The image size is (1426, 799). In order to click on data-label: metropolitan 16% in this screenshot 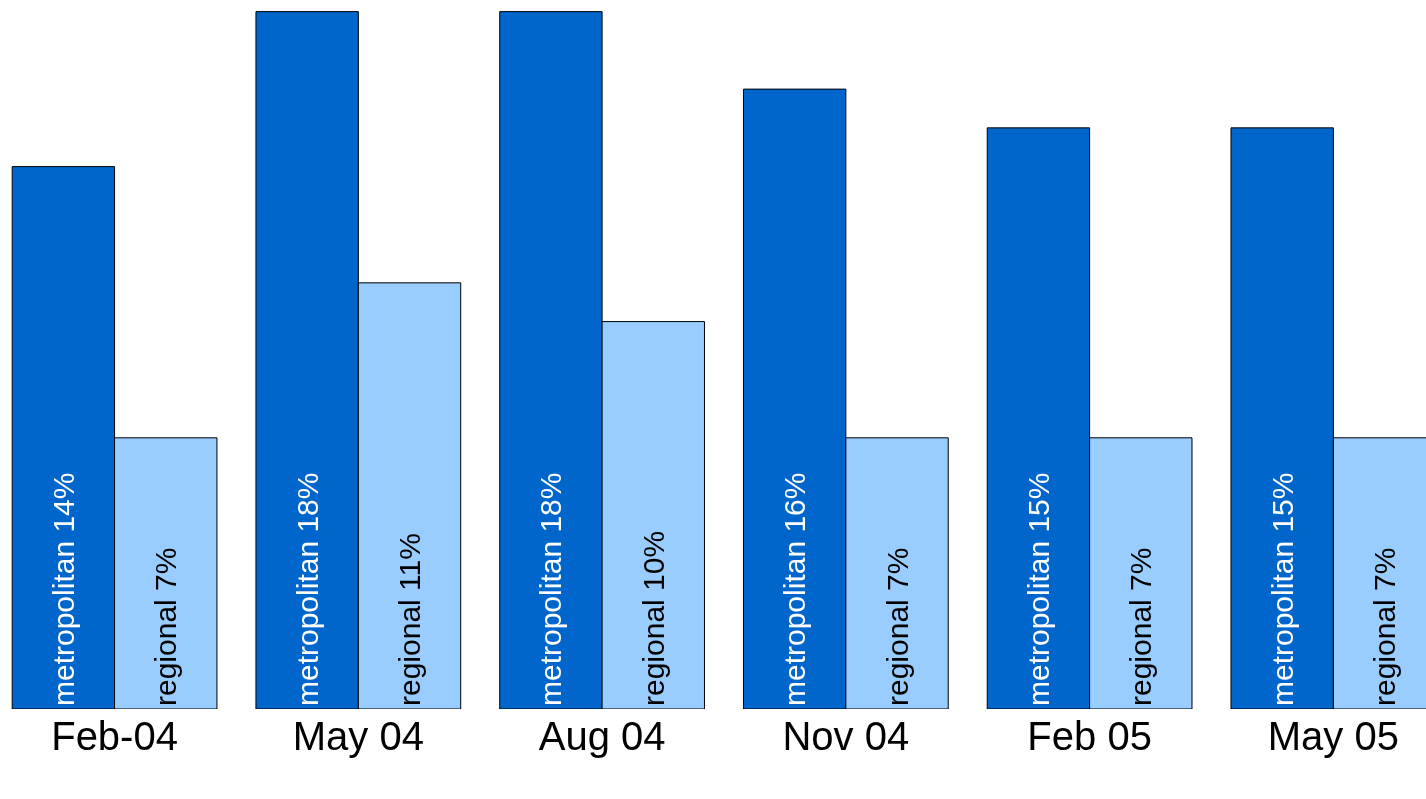, I will do `click(795, 589)`.